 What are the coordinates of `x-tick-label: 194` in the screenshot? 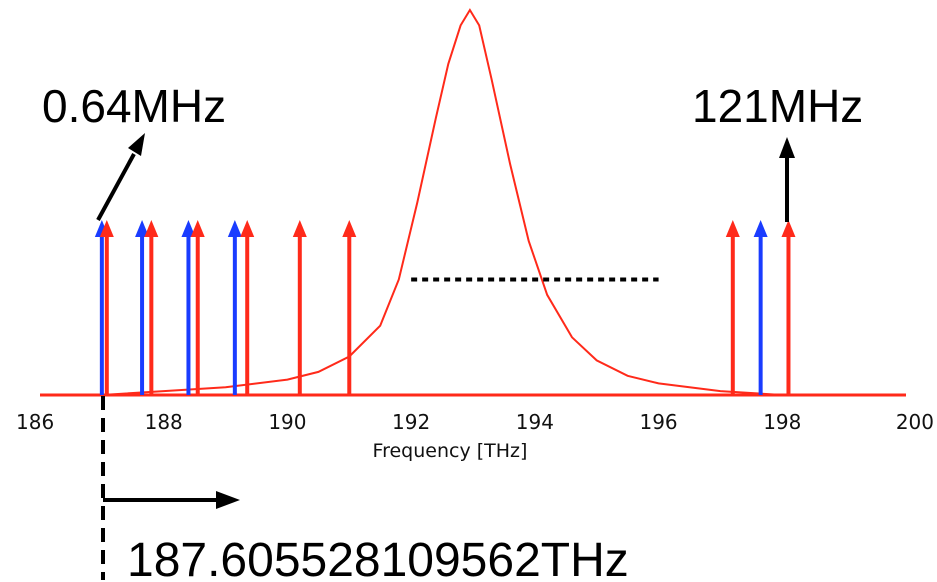 It's located at (535, 422).